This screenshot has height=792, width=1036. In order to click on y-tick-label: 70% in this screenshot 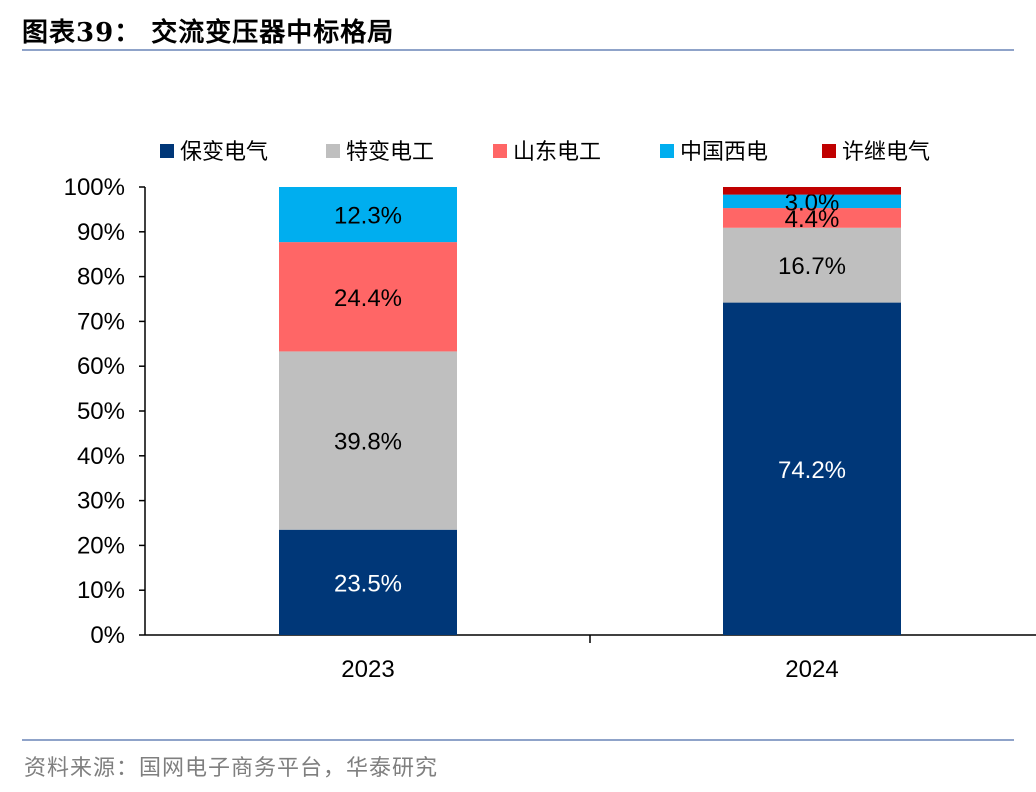, I will do `click(101, 321)`.